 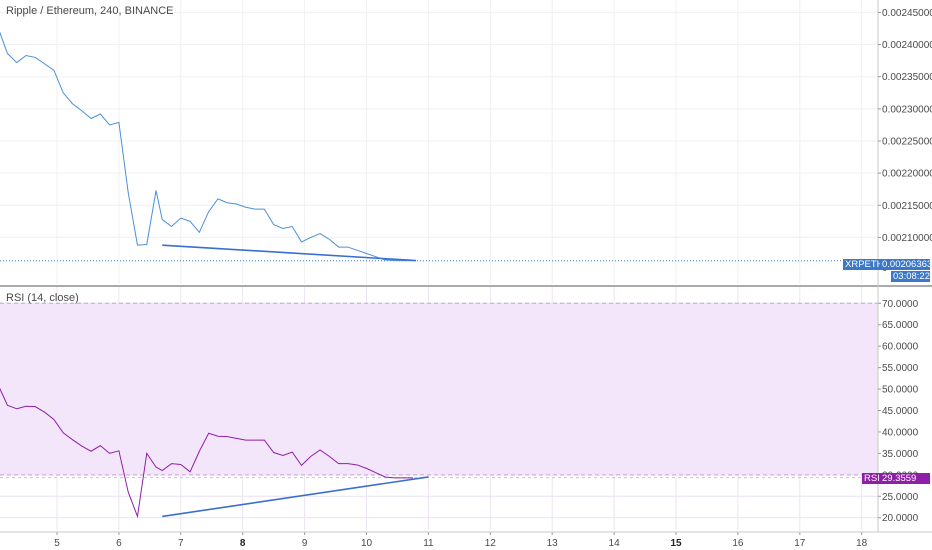 What do you see at coordinates (907, 174) in the screenshot?
I see `price-tick-label: 0.00220000` at bounding box center [907, 174].